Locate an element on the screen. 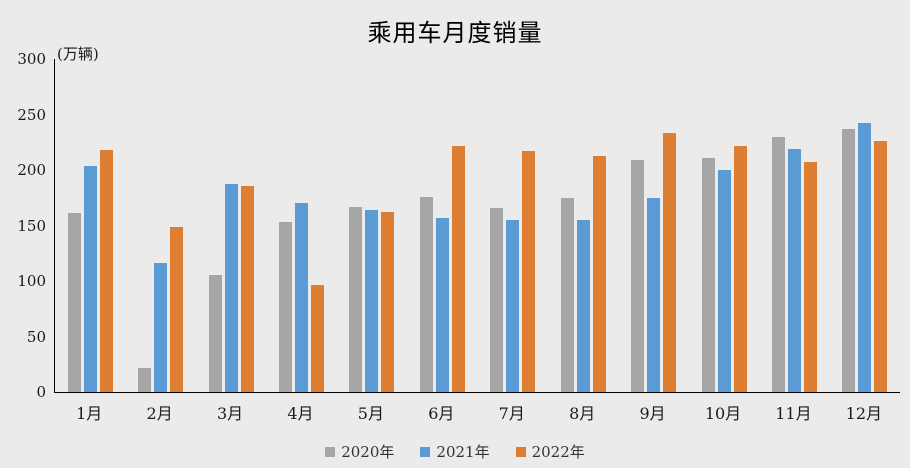 The width and height of the screenshot is (910, 468). bar-2022年-4月 is located at coordinates (317, 338).